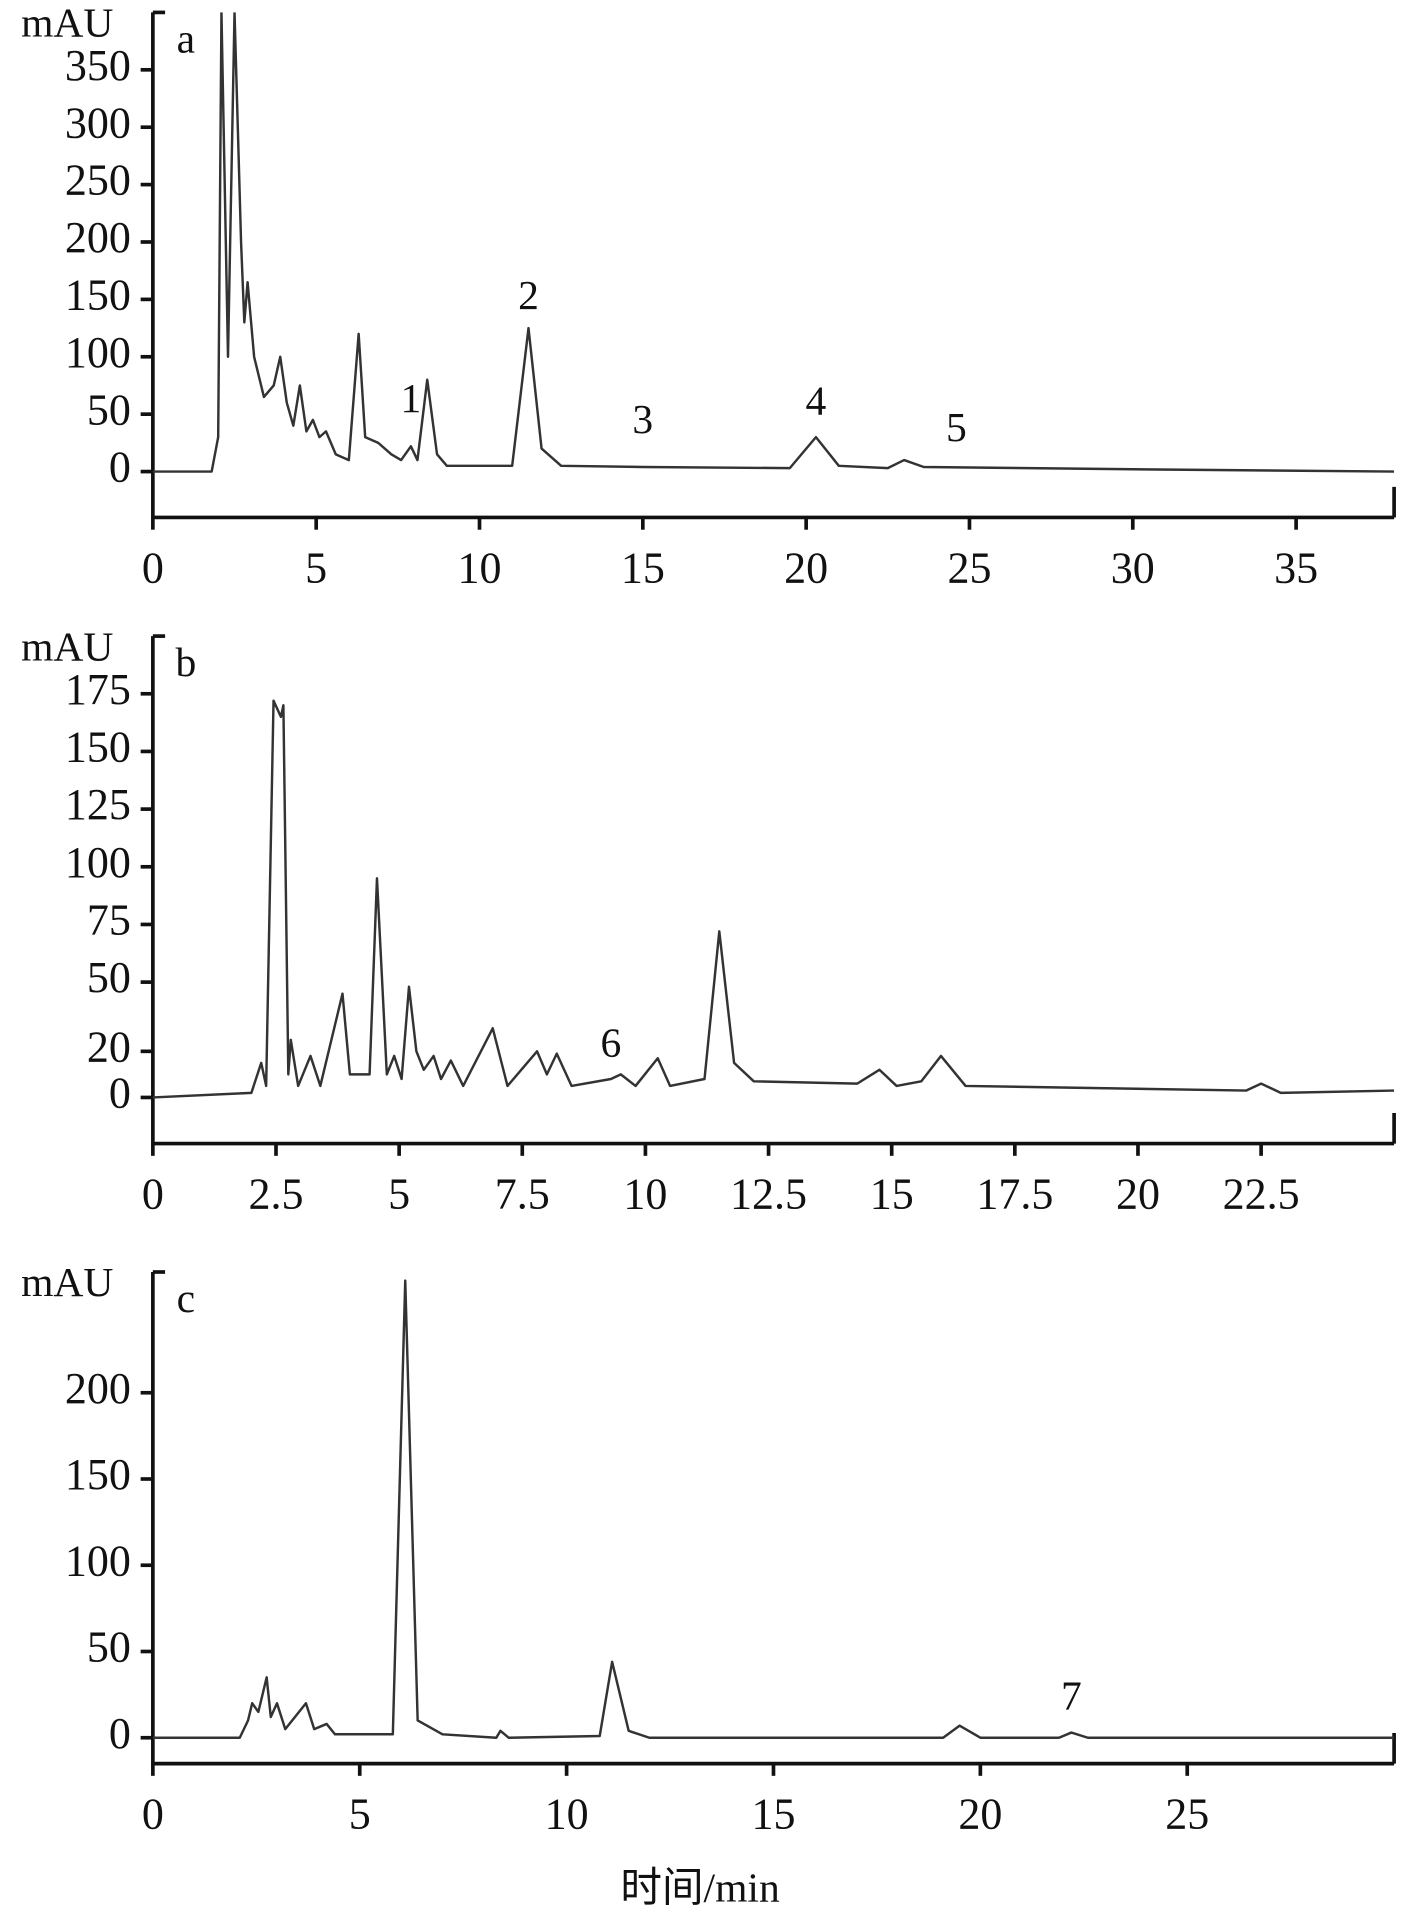 The height and width of the screenshot is (1924, 1410). I want to click on panel-letter: c, so click(186, 1298).